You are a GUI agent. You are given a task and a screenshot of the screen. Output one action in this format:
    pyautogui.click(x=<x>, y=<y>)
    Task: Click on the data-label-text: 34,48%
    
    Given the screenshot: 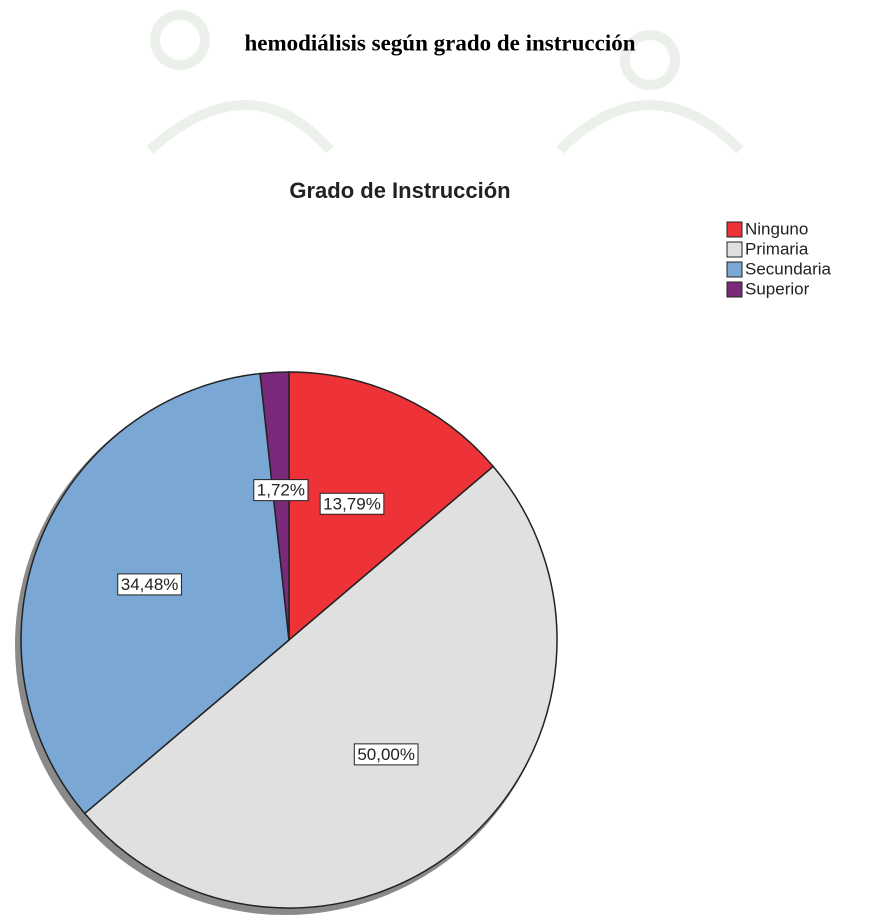 What is the action you would take?
    pyautogui.click(x=150, y=584)
    